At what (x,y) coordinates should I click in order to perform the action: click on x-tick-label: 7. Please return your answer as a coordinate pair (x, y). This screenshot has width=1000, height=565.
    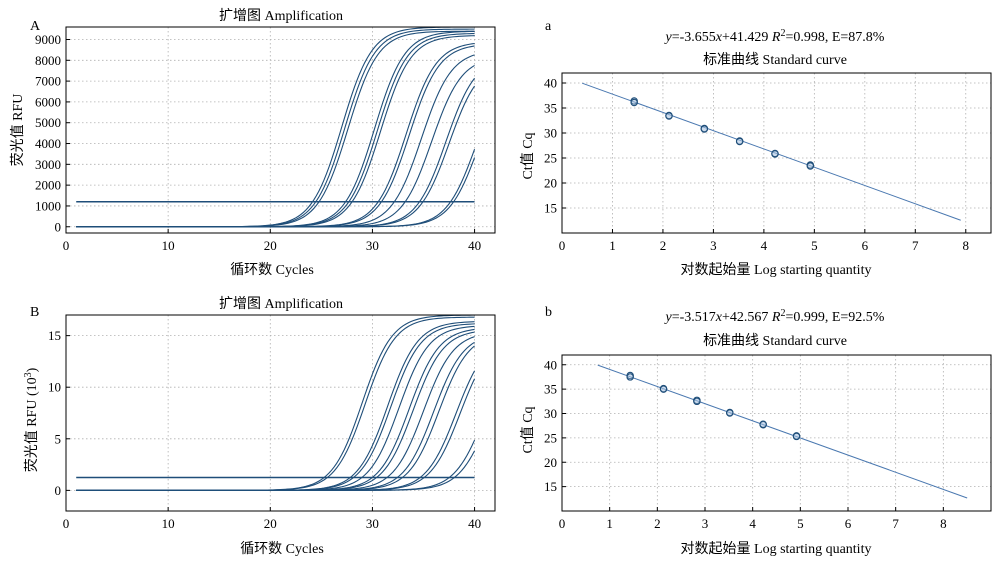
    Looking at the image, I should click on (895, 523).